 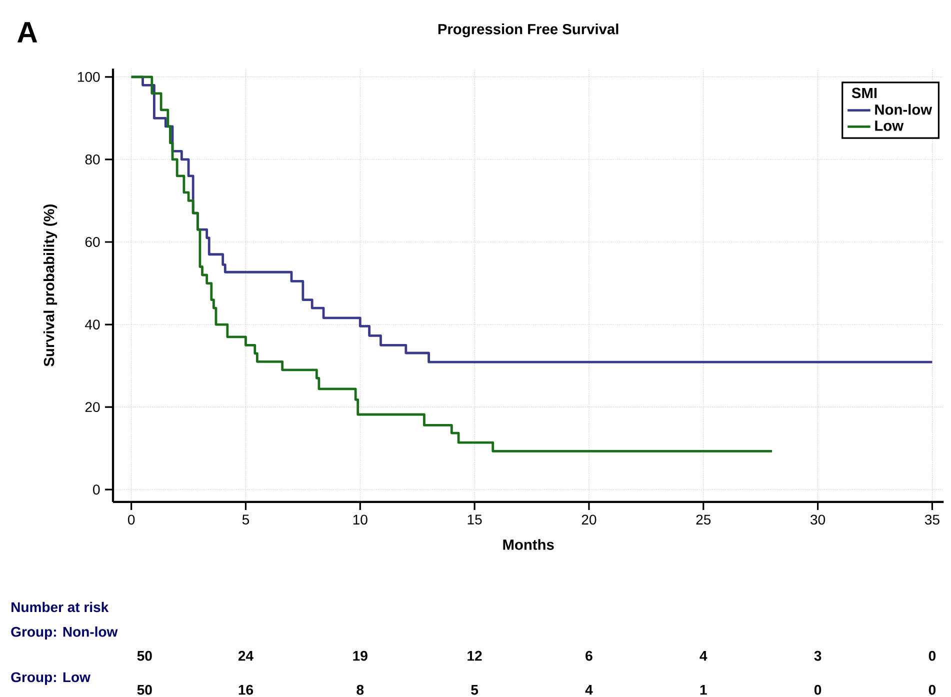 What do you see at coordinates (528, 31) in the screenshot?
I see `chart-title: Progression Free Survival` at bounding box center [528, 31].